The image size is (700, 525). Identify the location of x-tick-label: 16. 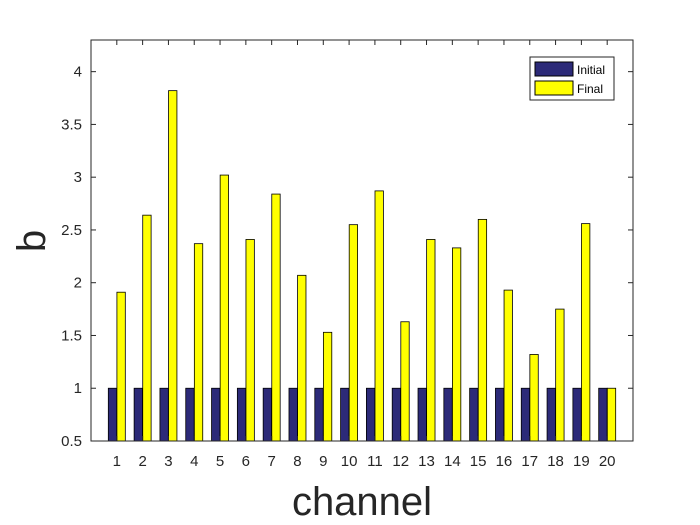
(504, 461).